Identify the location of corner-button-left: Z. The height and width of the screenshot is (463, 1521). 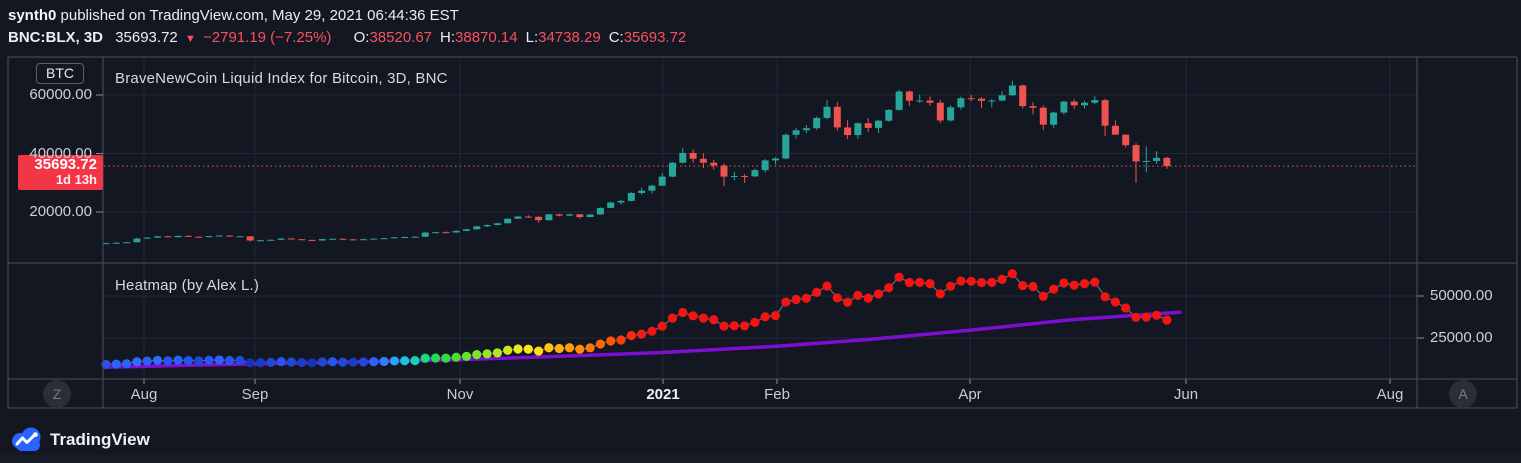
(57, 394).